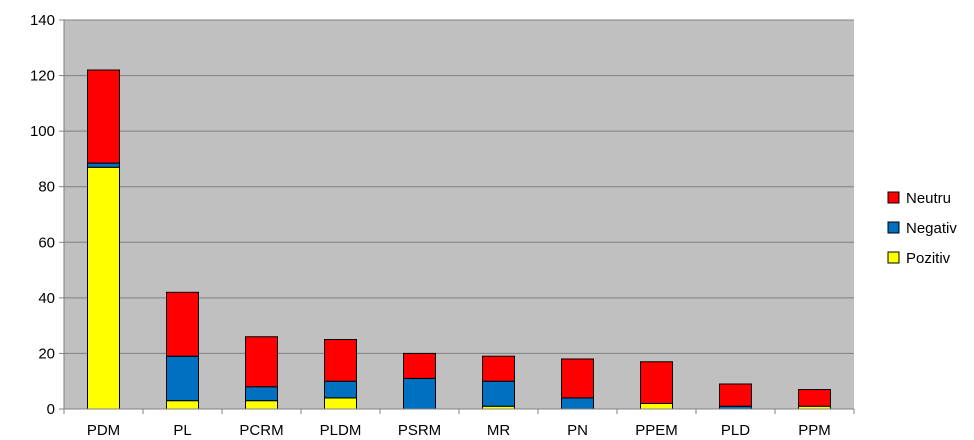 The height and width of the screenshot is (440, 974). I want to click on x-tick-label: PN, so click(577, 430).